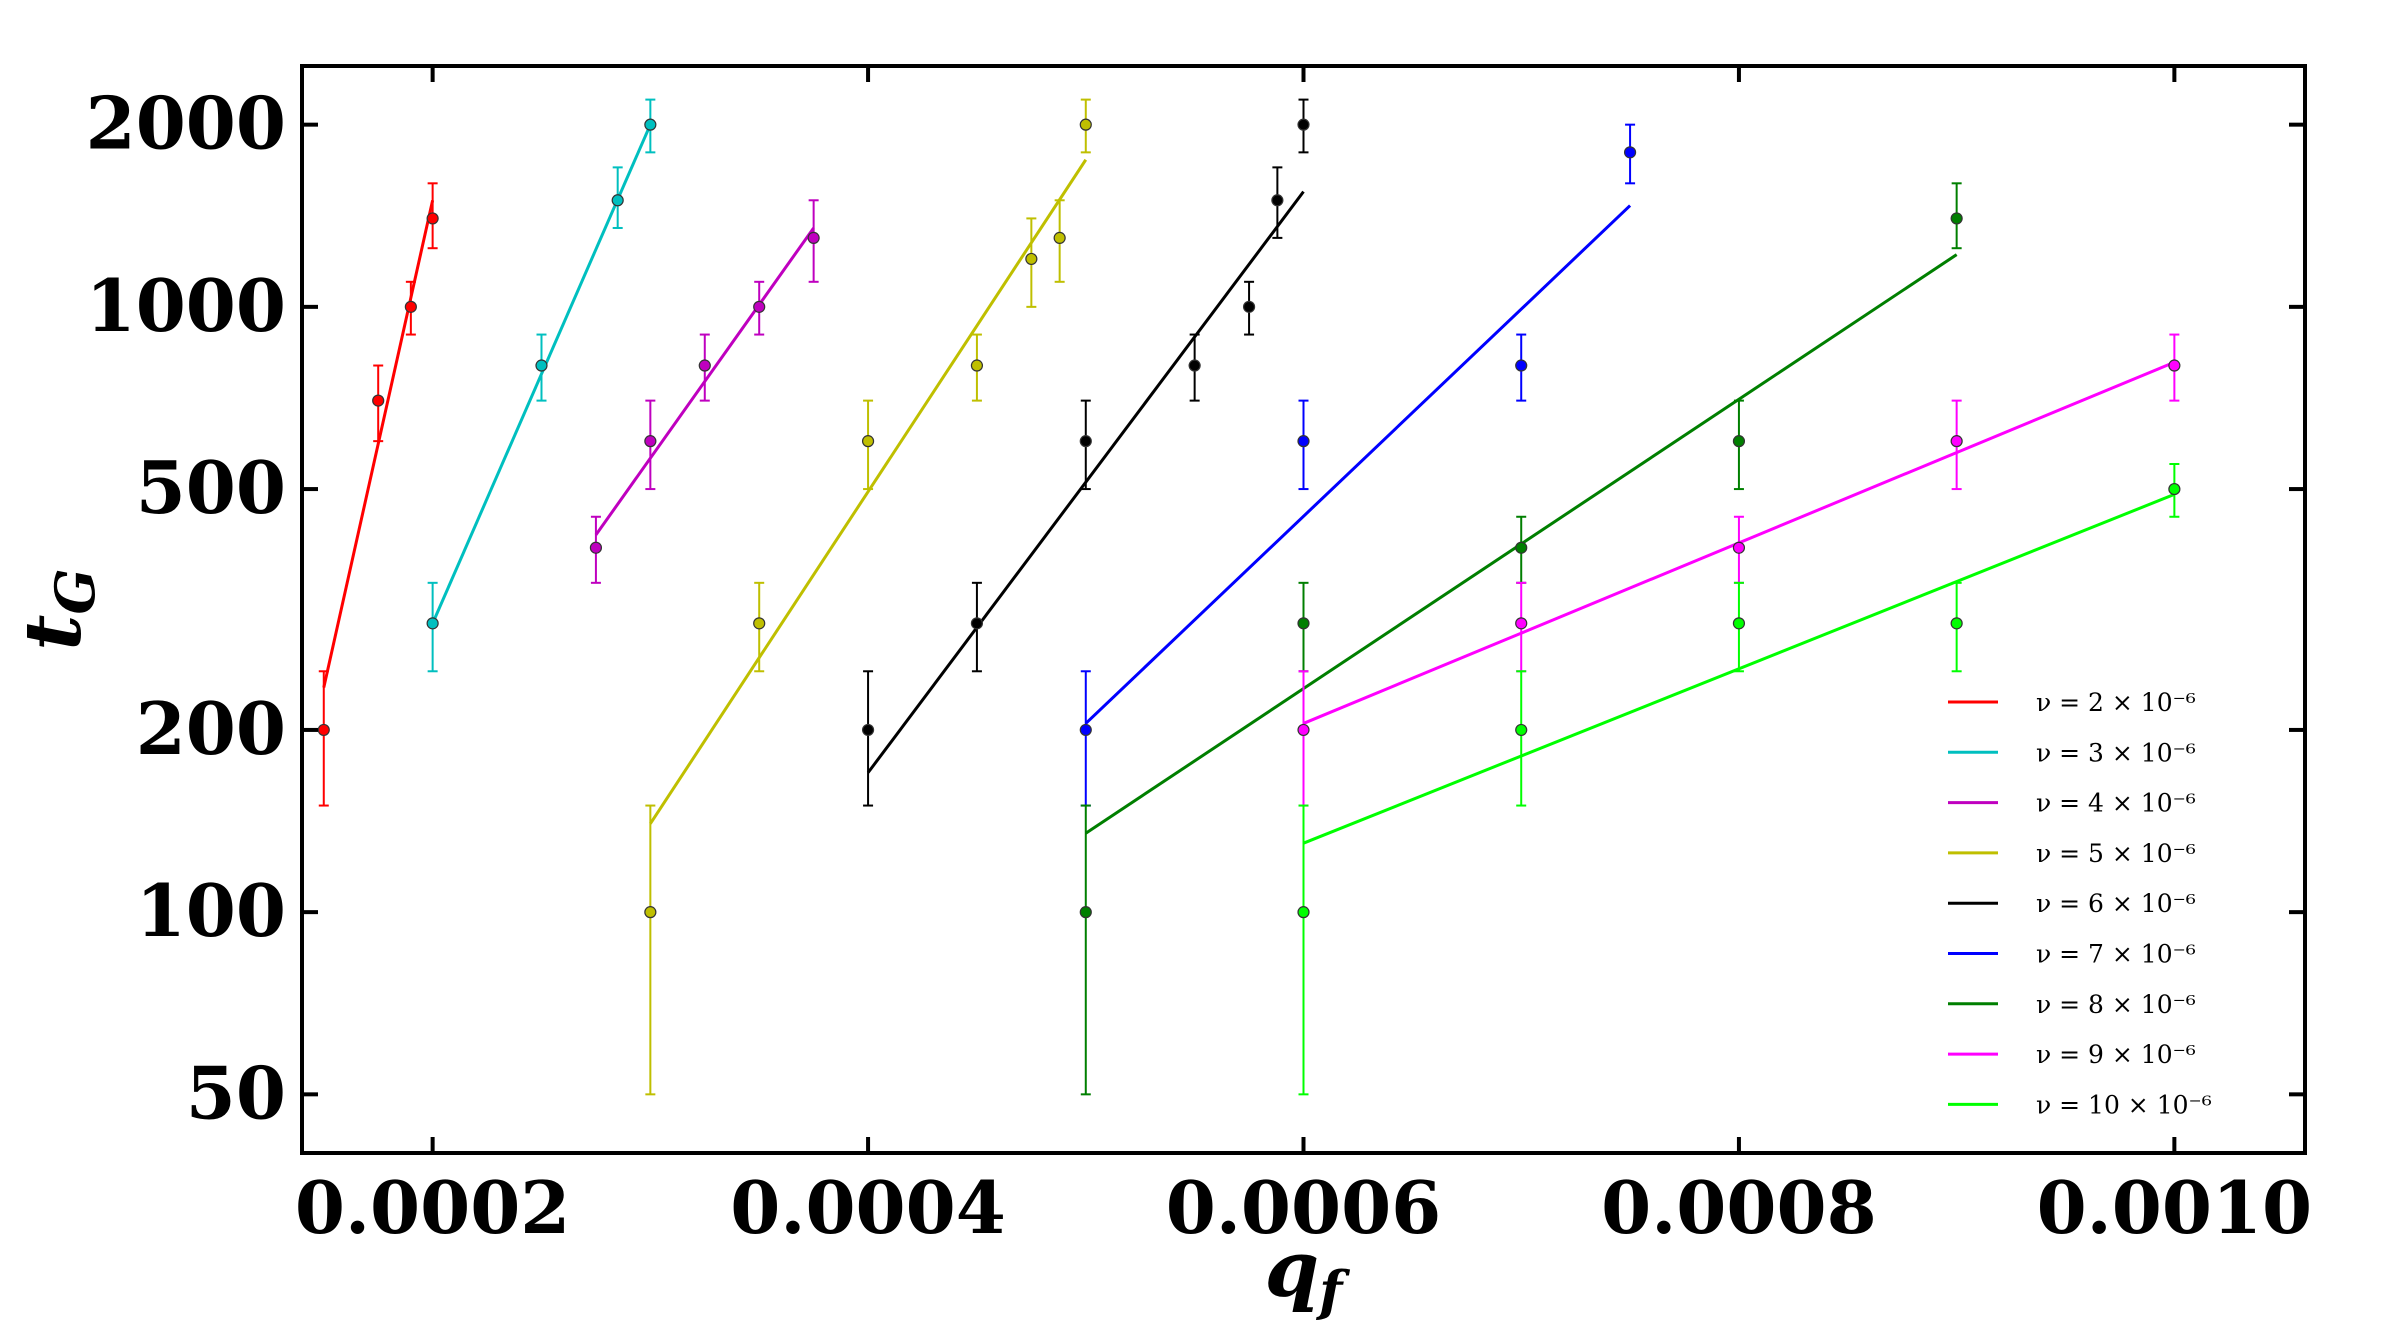 The image size is (2400, 1328). I want to click on y-tick-label: 200, so click(211, 728).